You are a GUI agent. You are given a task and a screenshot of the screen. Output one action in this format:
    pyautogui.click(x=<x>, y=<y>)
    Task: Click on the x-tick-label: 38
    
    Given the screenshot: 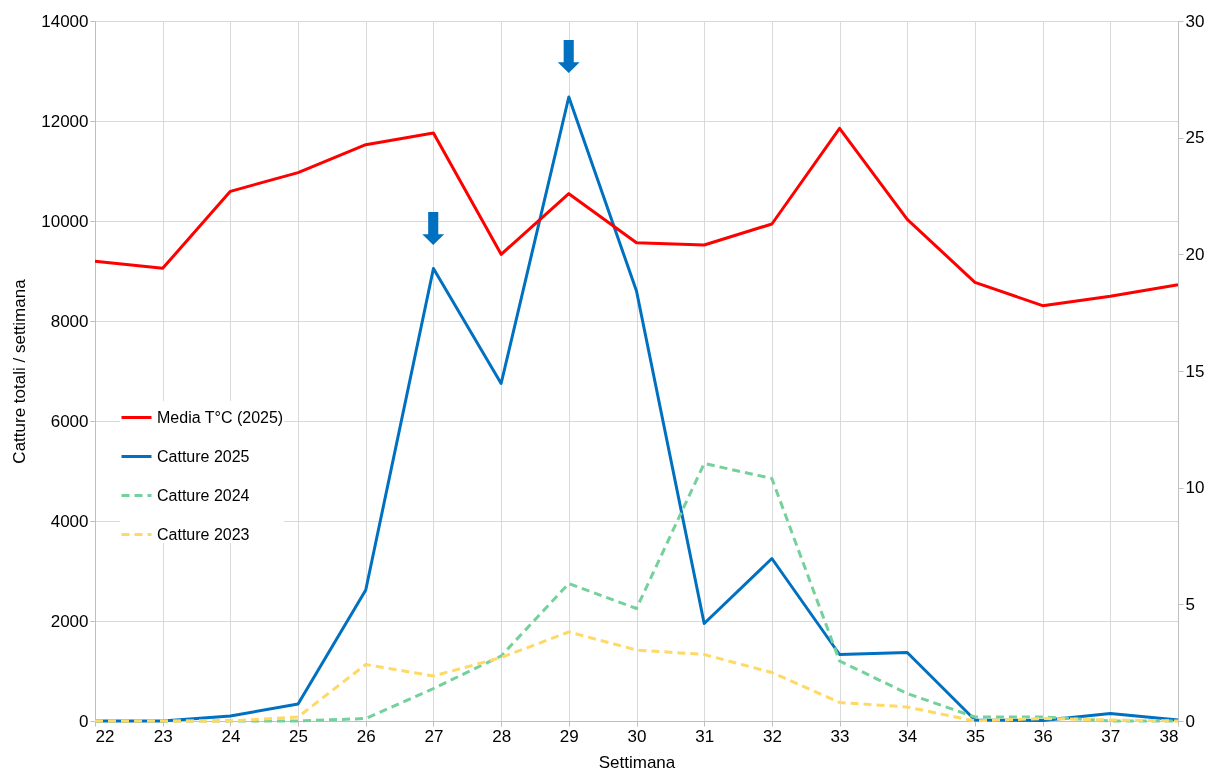 What is the action you would take?
    pyautogui.click(x=1169, y=736)
    